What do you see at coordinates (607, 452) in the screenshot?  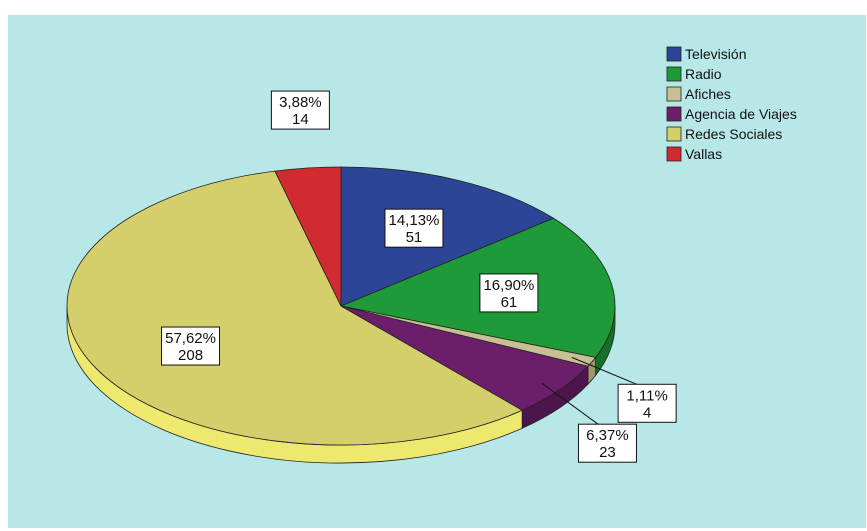 I see `count-label: 23` at bounding box center [607, 452].